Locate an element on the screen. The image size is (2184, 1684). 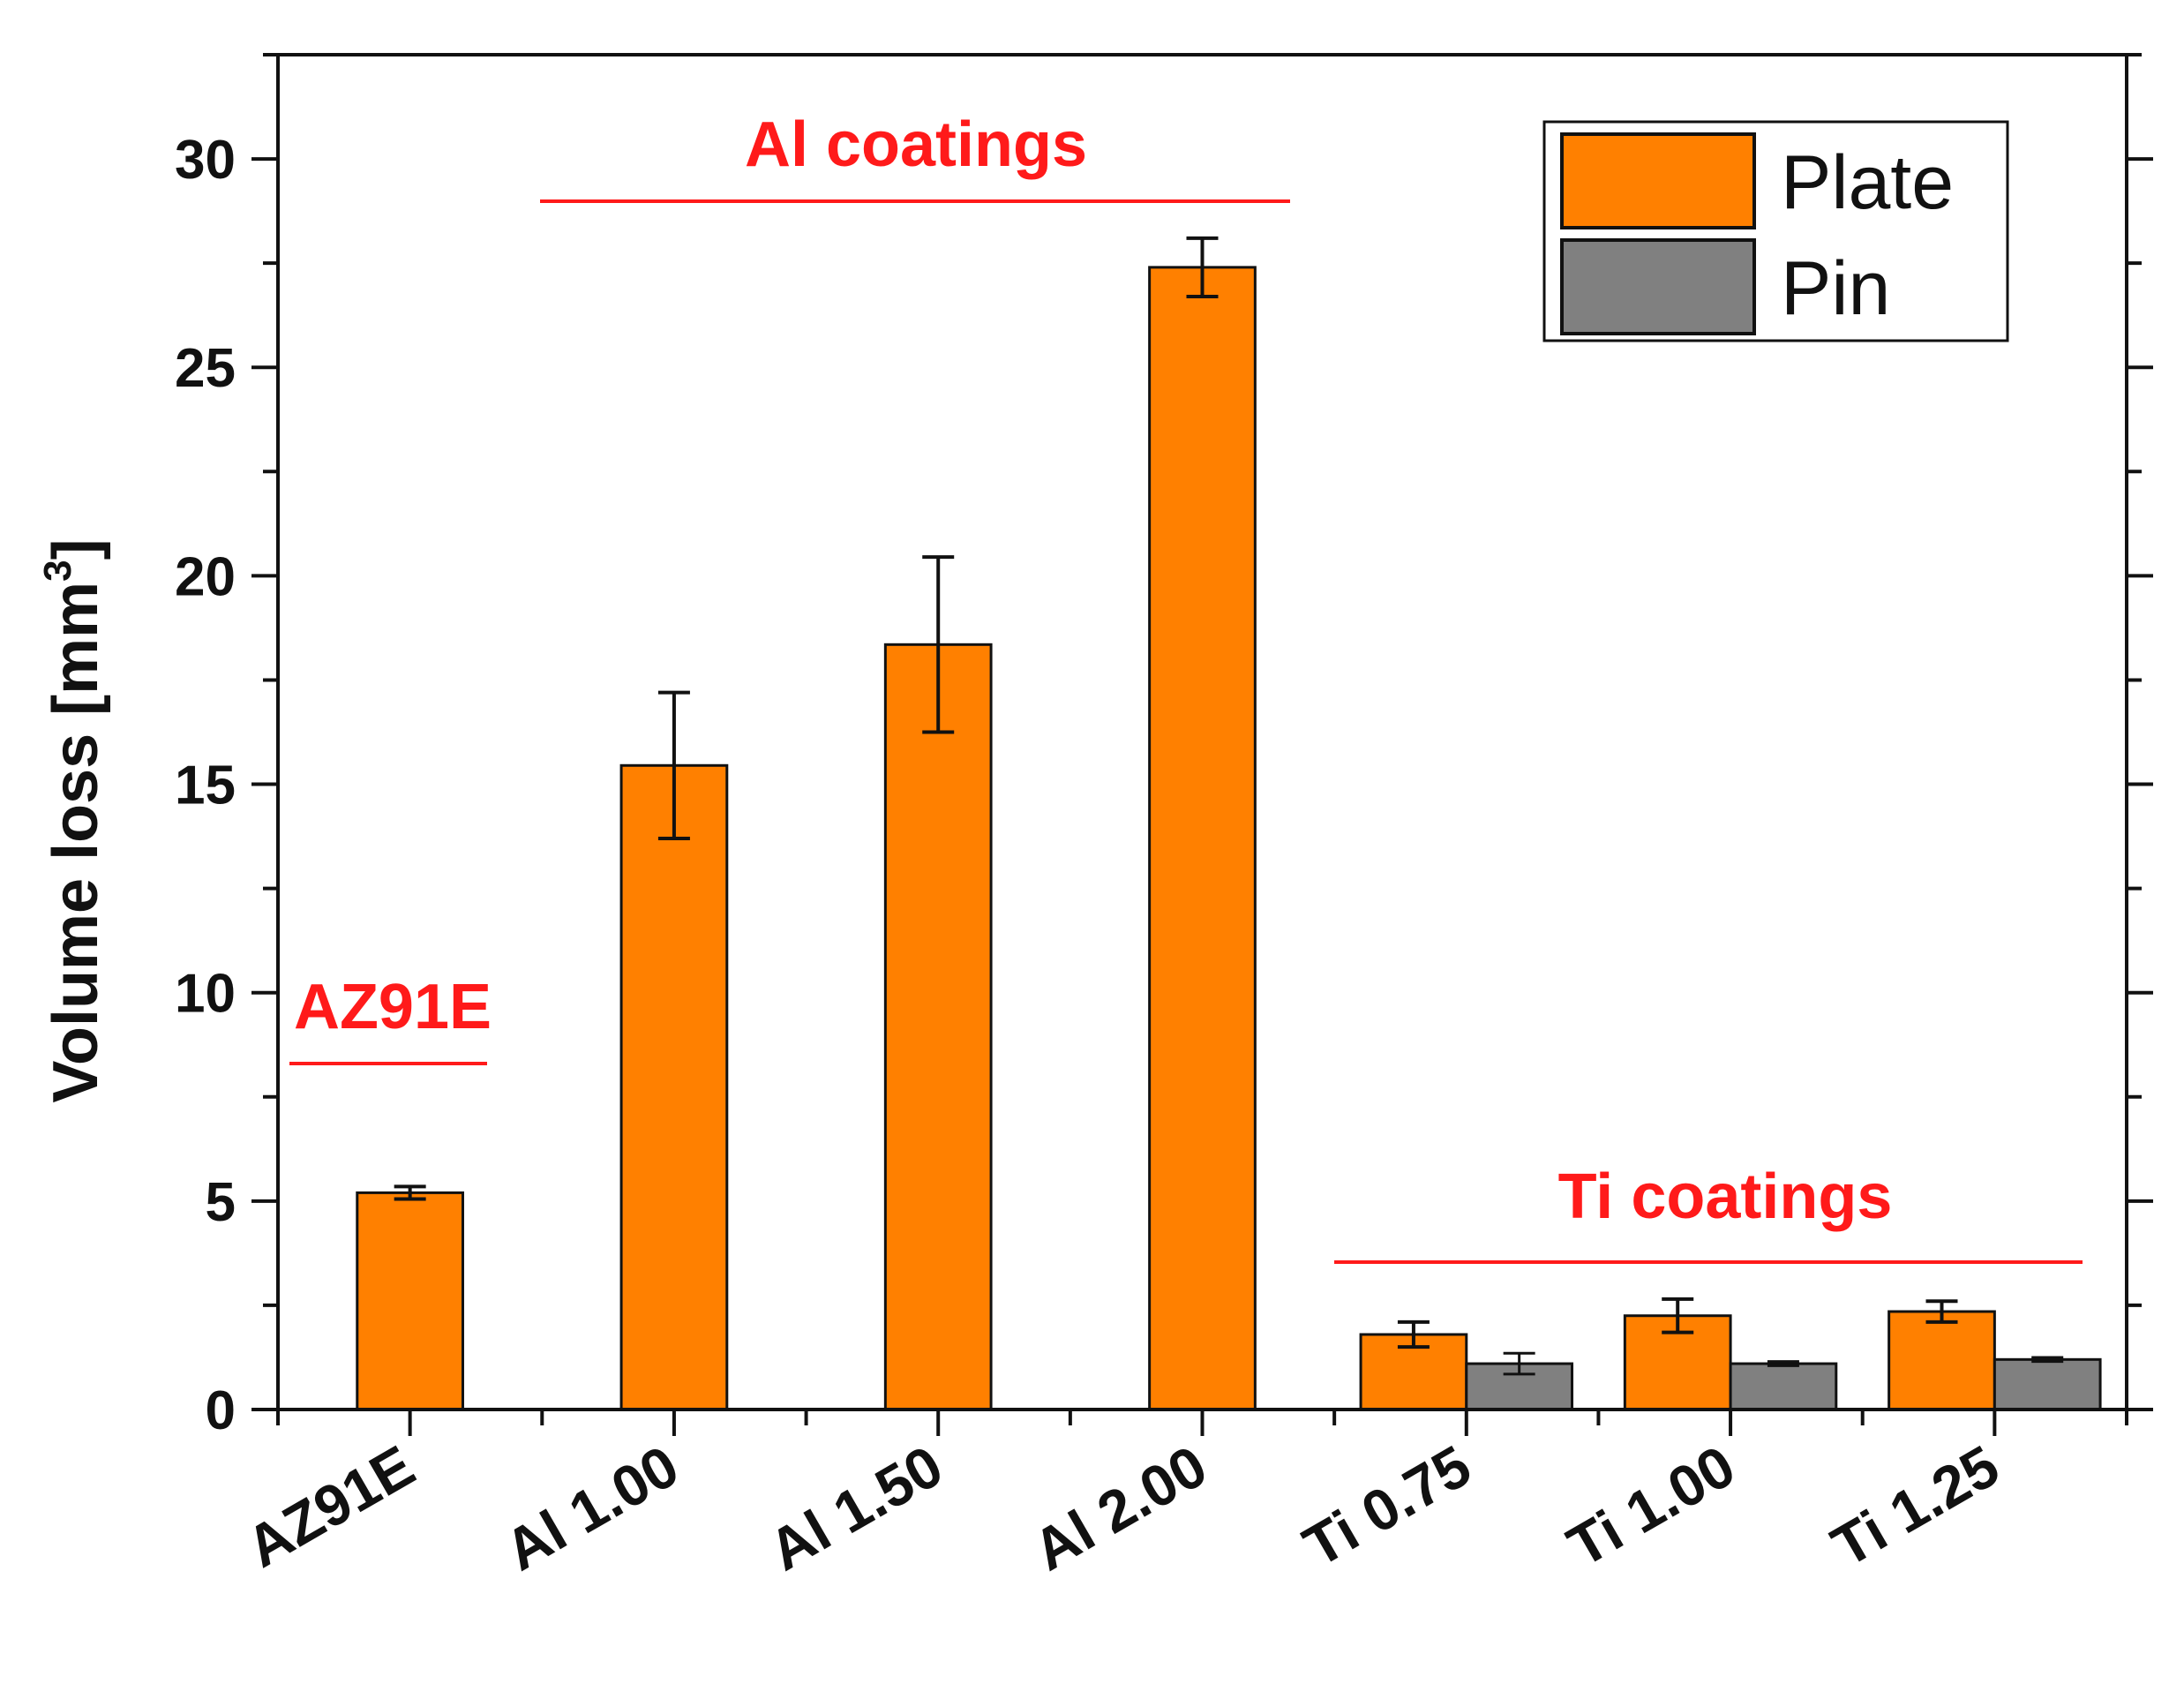
y-tick-label-10: 10 is located at coordinates (205, 994).